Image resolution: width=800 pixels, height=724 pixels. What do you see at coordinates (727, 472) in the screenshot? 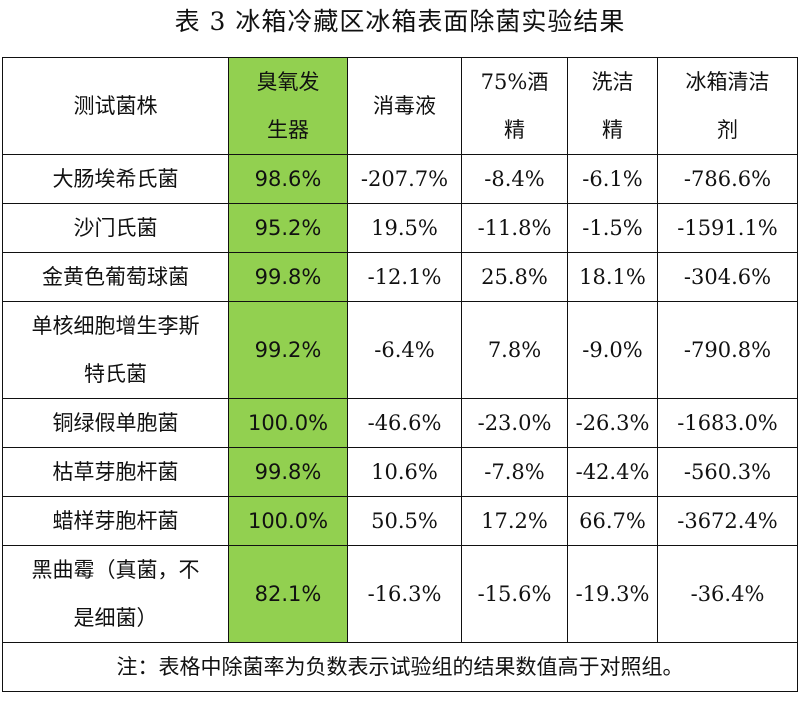
I see `fridge-cleaner-cell: -560.3%` at bounding box center [727, 472].